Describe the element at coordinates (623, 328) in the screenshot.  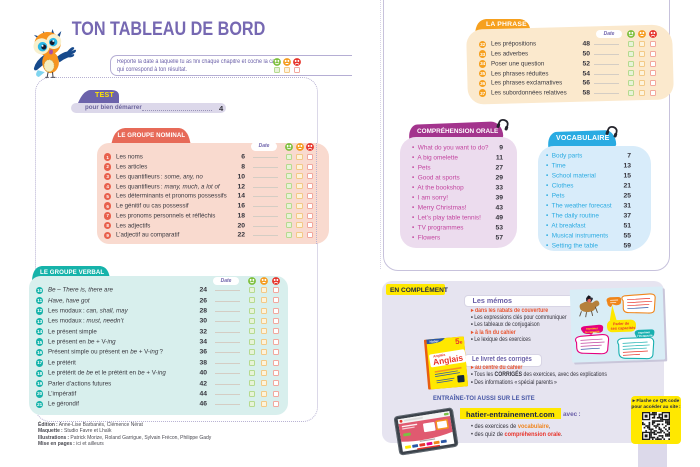
I see `svg-text: ses capacités` at that location.